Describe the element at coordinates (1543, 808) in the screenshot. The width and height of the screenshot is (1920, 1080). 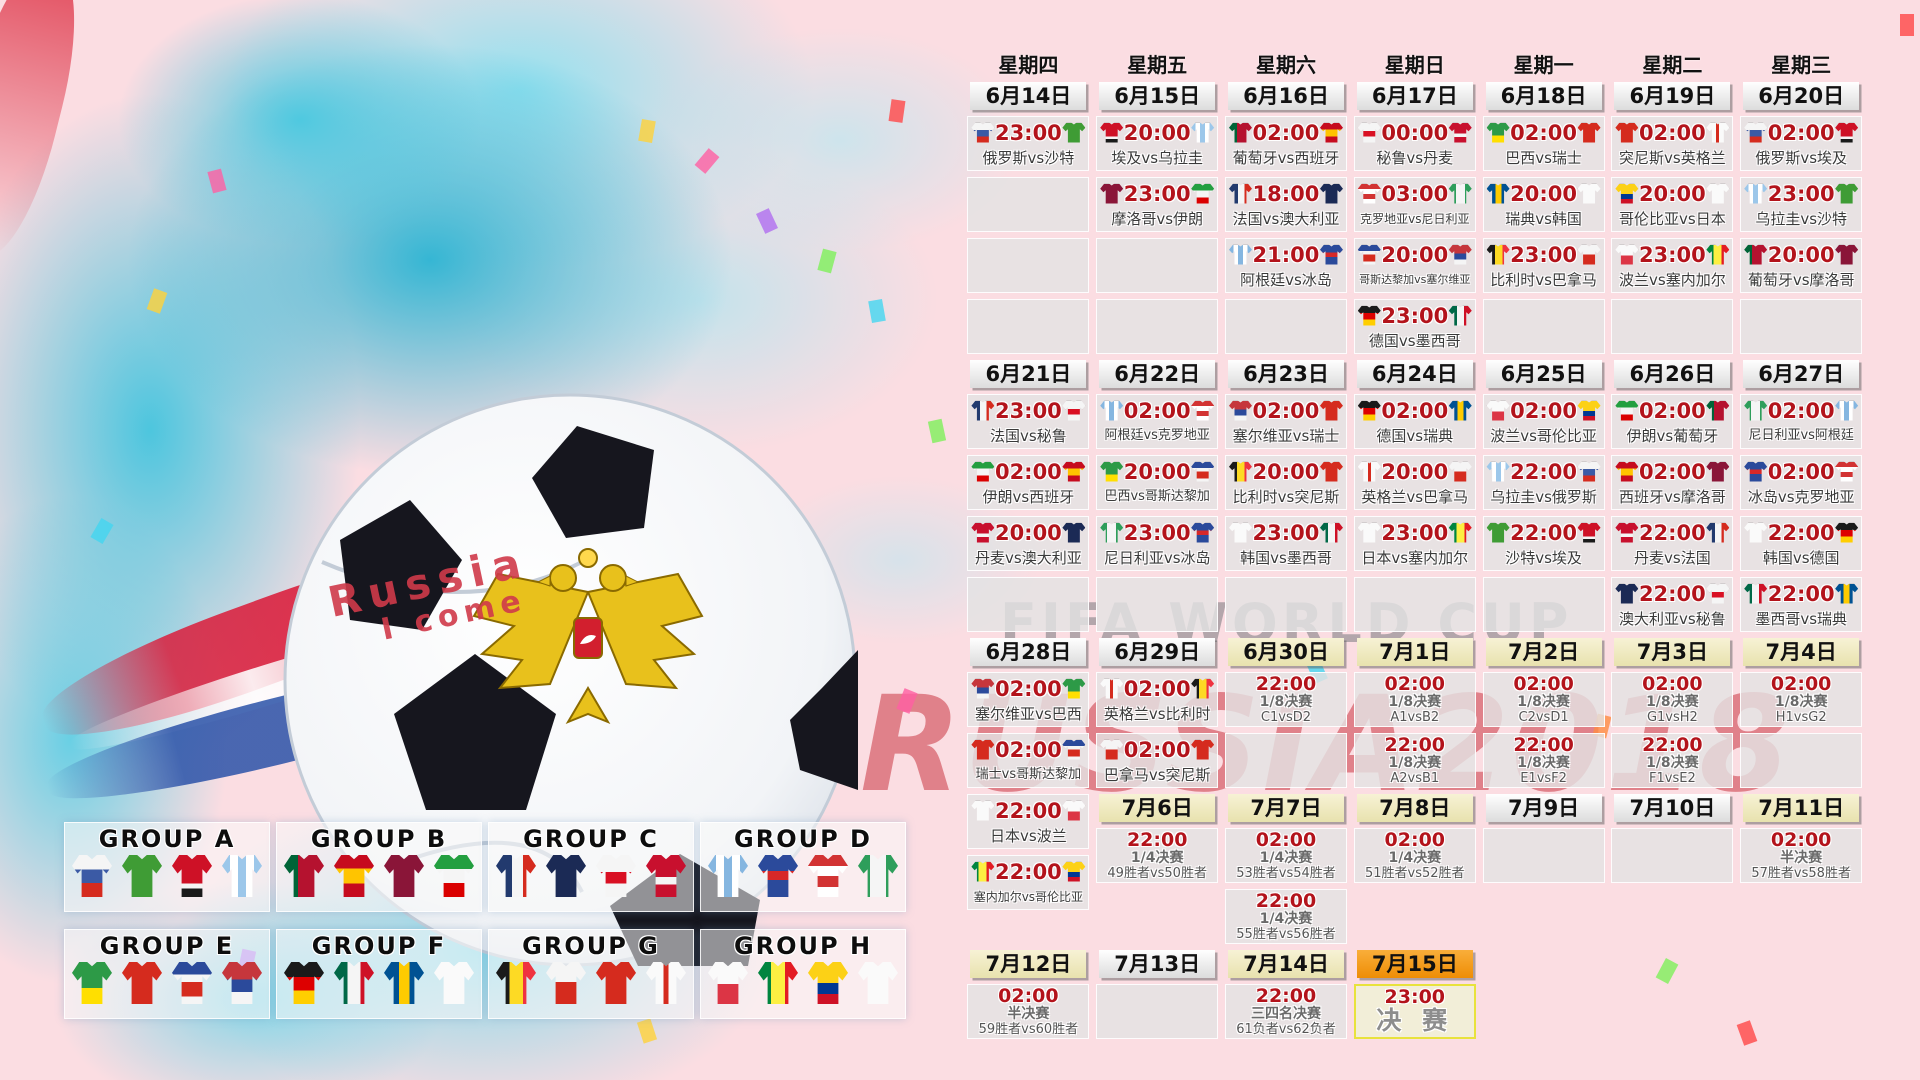
I see `date-header: 7月9日` at that location.